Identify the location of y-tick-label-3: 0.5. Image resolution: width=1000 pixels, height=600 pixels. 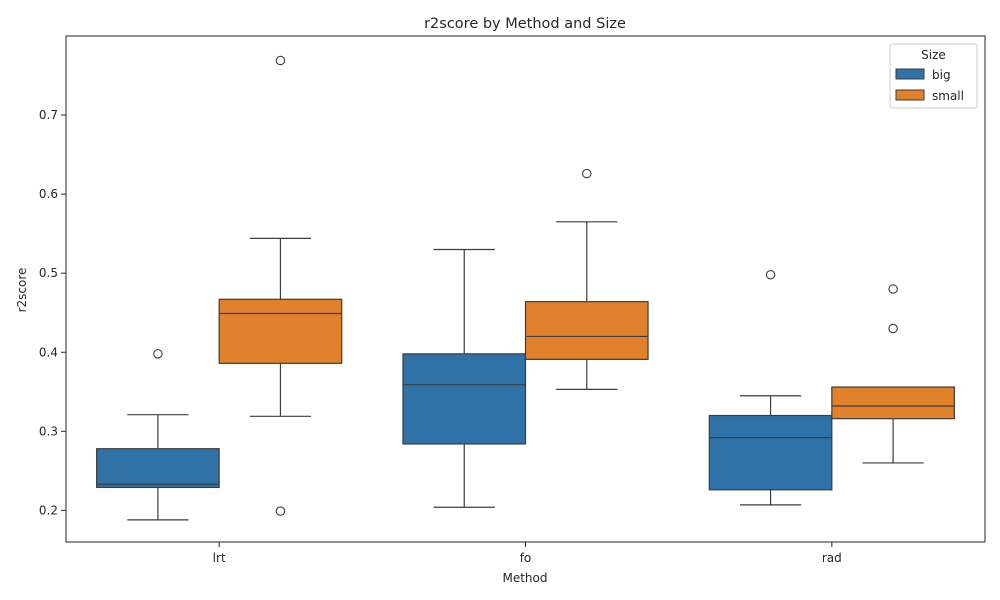
(48, 273).